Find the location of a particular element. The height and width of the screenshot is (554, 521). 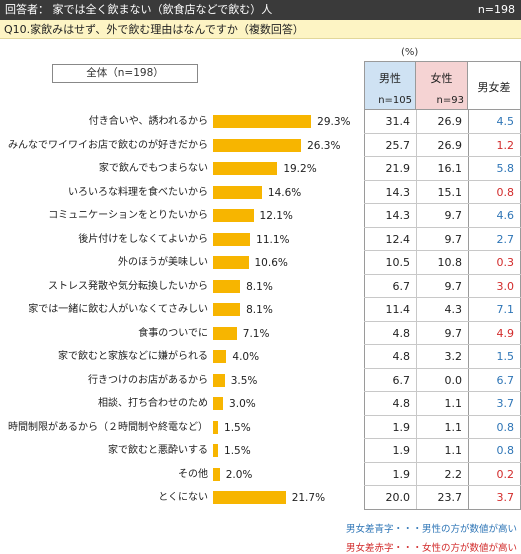

value-label: 2.0% is located at coordinates (239, 474).